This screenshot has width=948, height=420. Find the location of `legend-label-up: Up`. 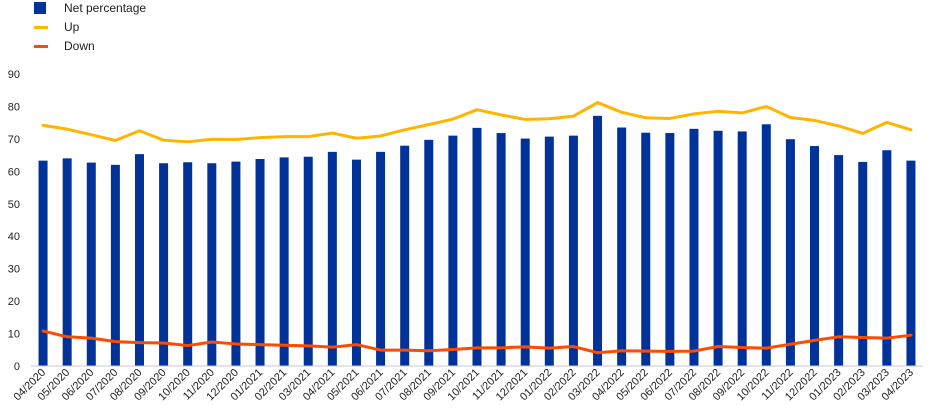

legend-label-up: Up is located at coordinates (72, 27).